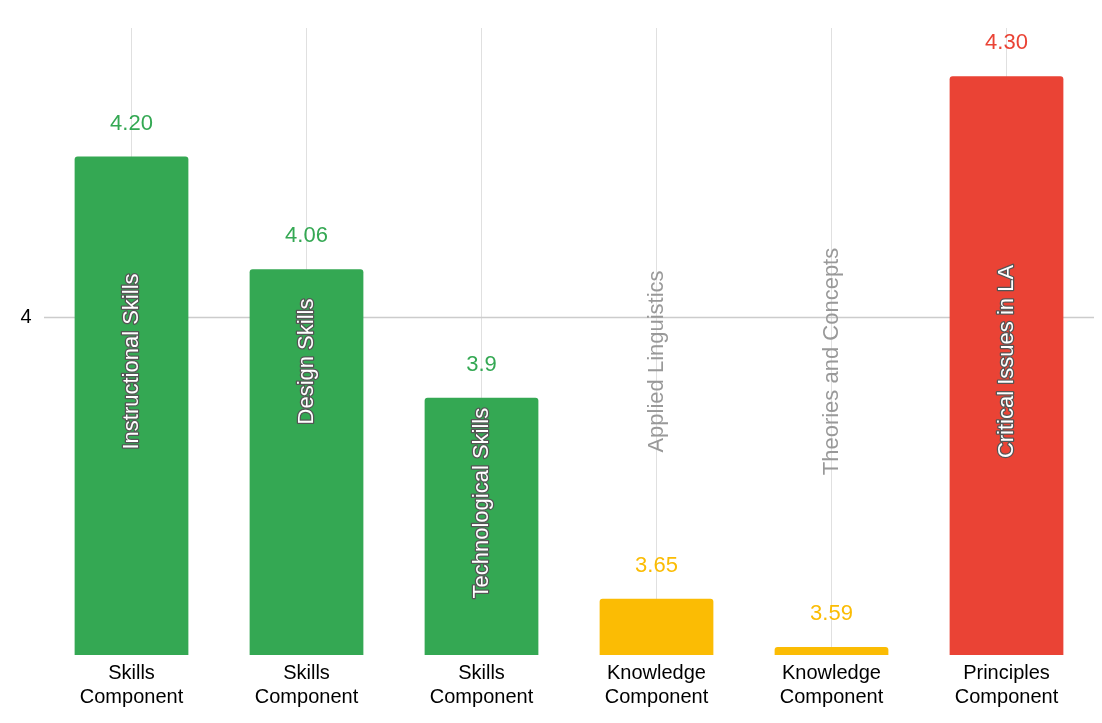 This screenshot has height=723, width=1102. I want to click on data-label: 4.30, so click(1006, 42).